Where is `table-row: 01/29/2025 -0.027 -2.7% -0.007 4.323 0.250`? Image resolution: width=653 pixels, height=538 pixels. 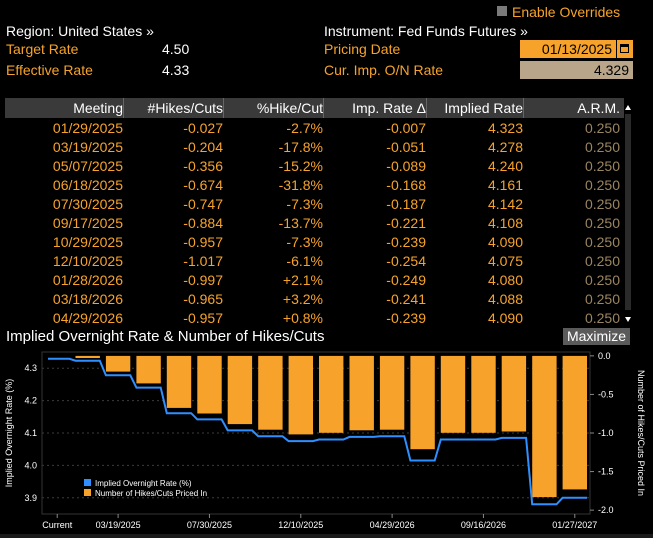 table-row: 01/29/2025 -0.027 -2.7% -0.007 4.323 0.250 is located at coordinates (319, 128).